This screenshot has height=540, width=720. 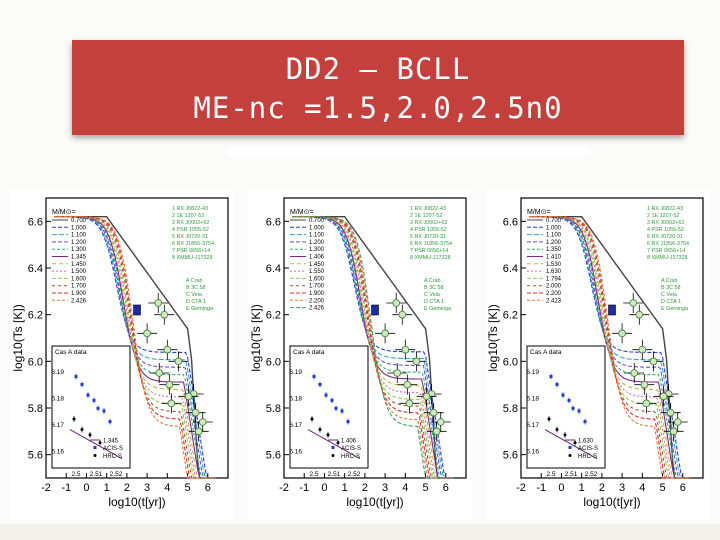 I want to click on mass-legend-label: 1.406, so click(x=317, y=258).